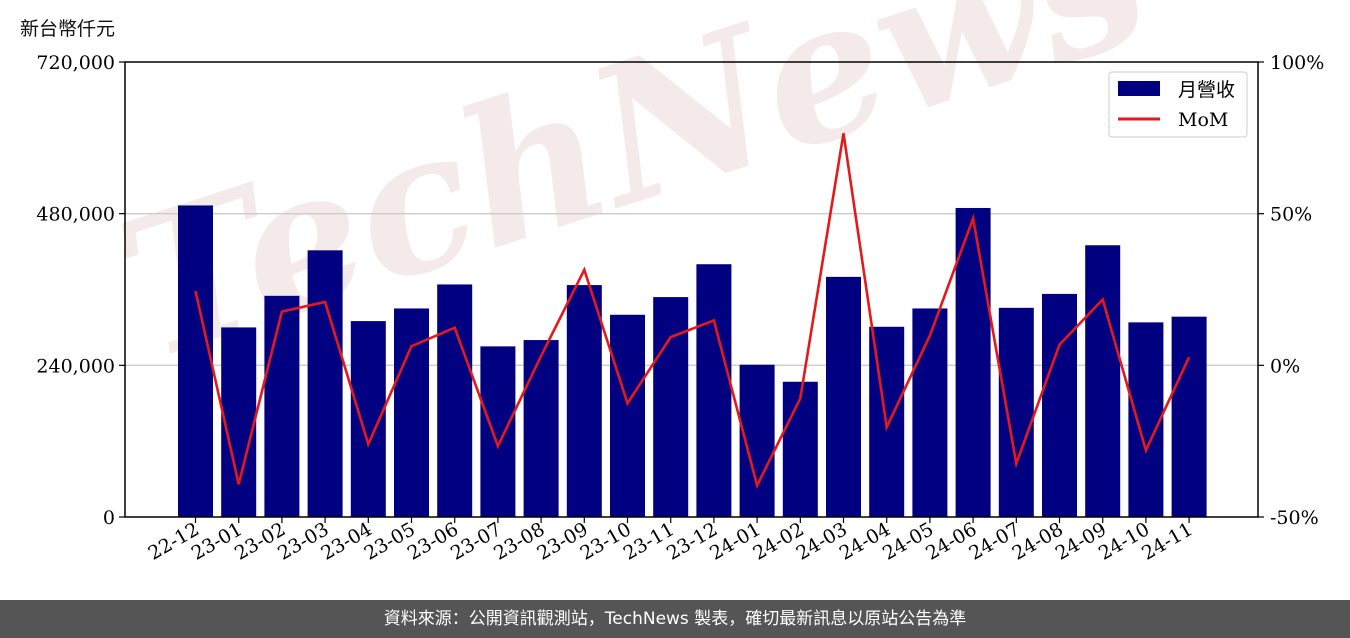 The image size is (1350, 638). Describe the element at coordinates (75, 63) in the screenshot. I see `left-y-tick-label: 720,000` at that location.